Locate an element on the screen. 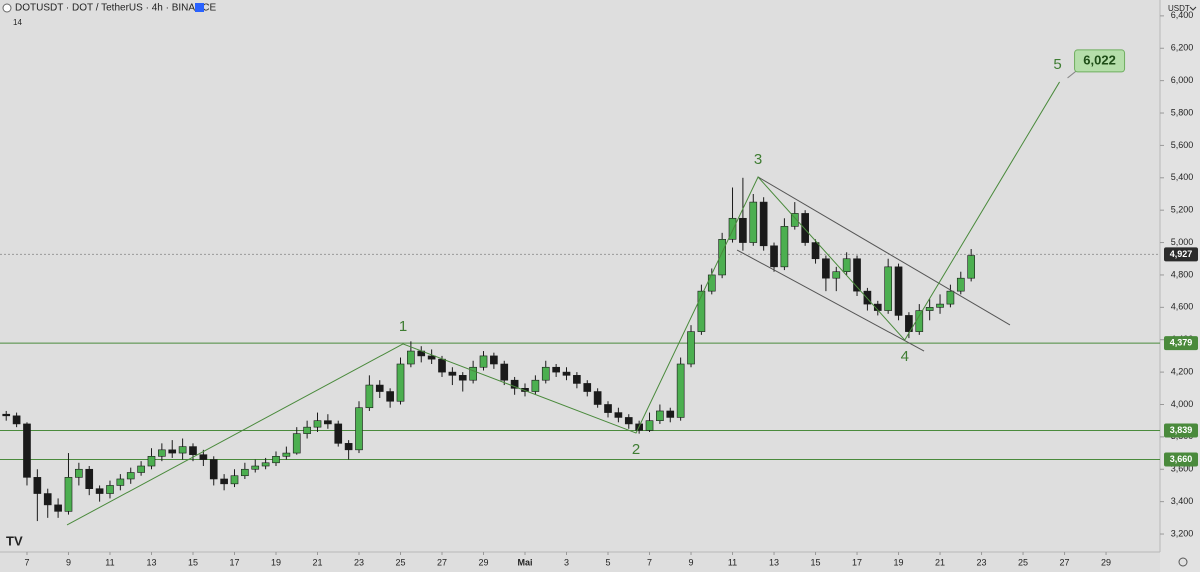 This screenshot has width=1200, height=572. x-tick-label: 17 is located at coordinates (234, 562).